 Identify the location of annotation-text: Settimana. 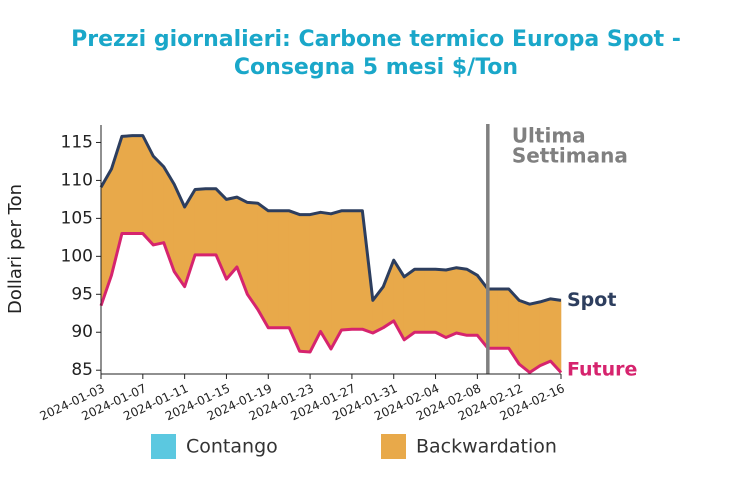
(570, 156).